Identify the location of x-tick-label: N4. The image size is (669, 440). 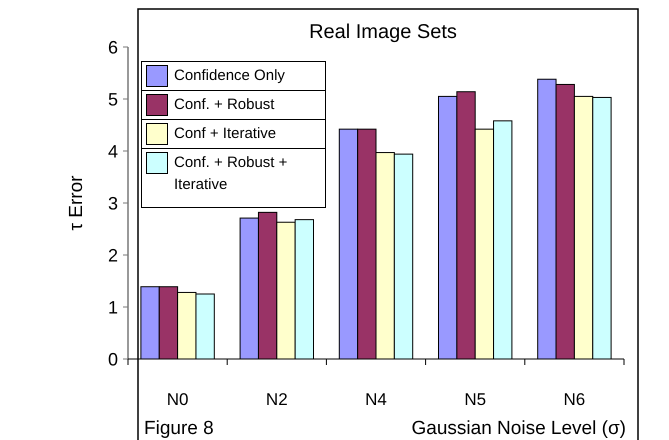
(376, 399).